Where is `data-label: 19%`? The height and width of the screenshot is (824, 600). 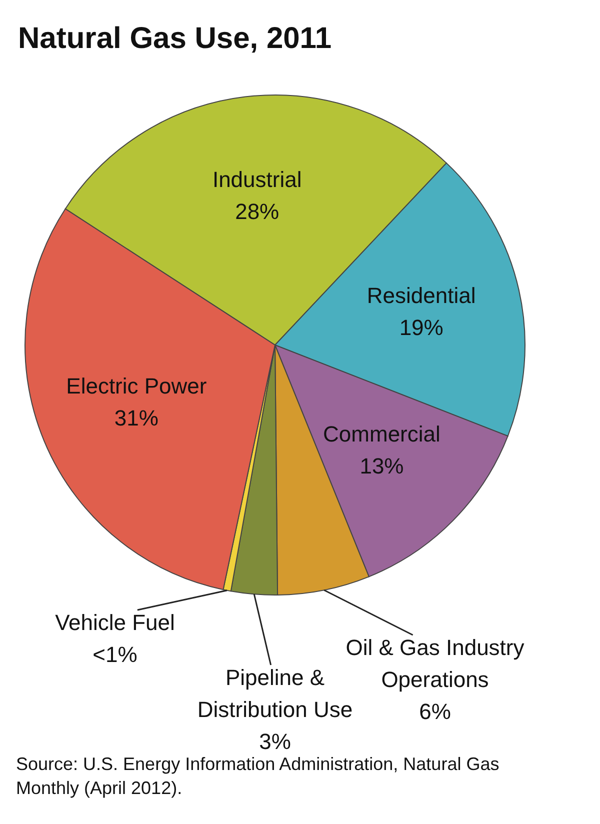 data-label: 19% is located at coordinates (421, 327).